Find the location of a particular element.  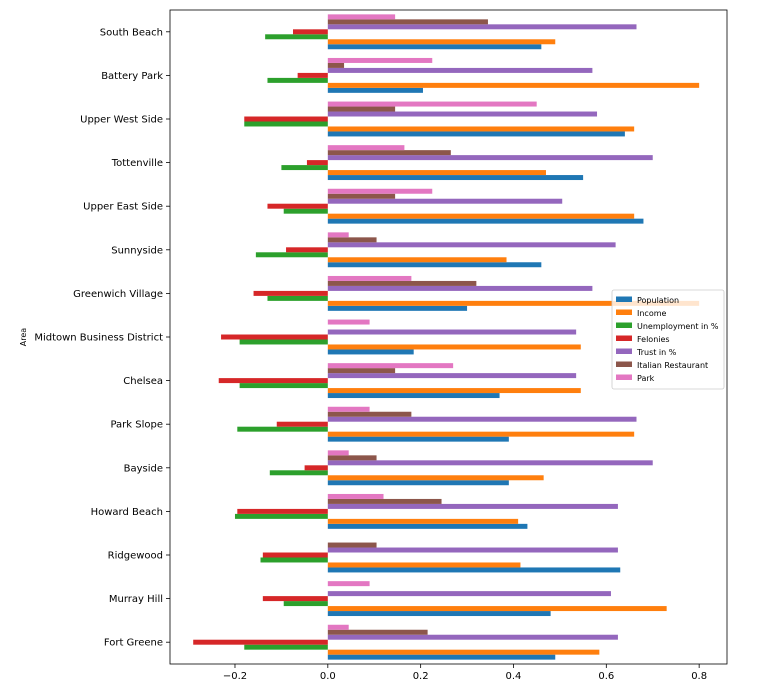

legend-entry: Population is located at coordinates (658, 300).